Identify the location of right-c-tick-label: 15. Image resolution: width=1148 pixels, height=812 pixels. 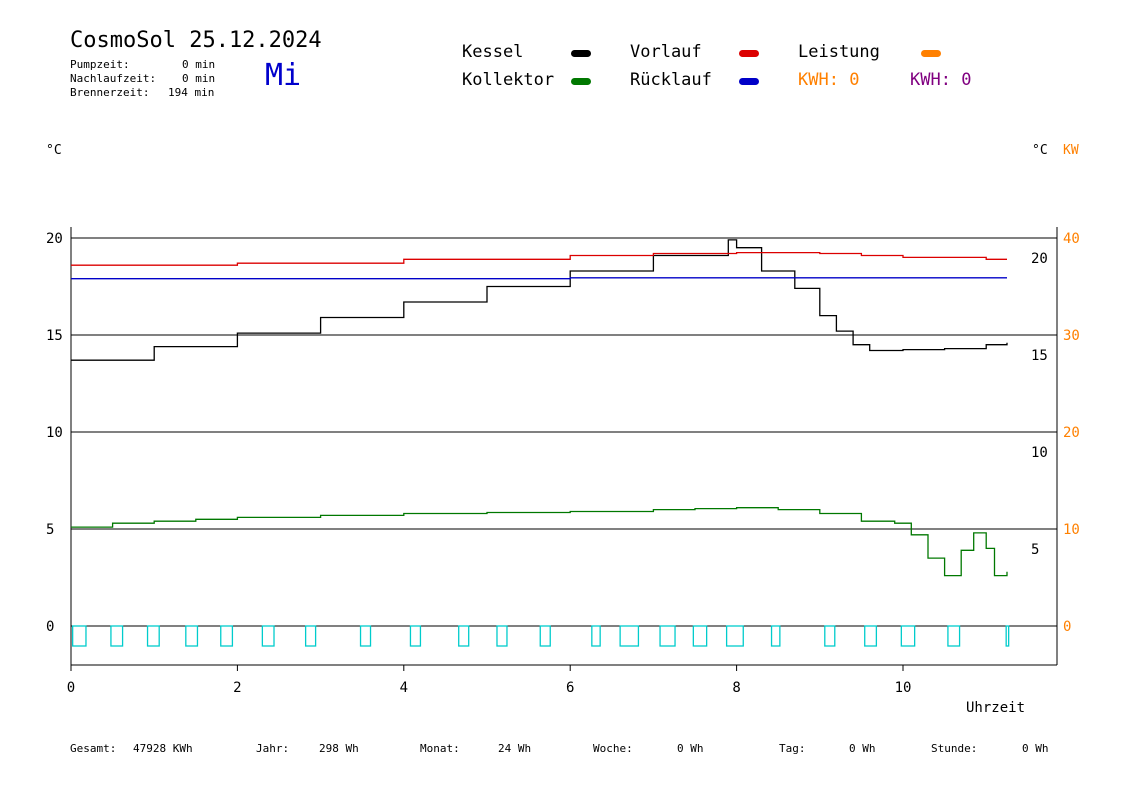
(1039, 356).